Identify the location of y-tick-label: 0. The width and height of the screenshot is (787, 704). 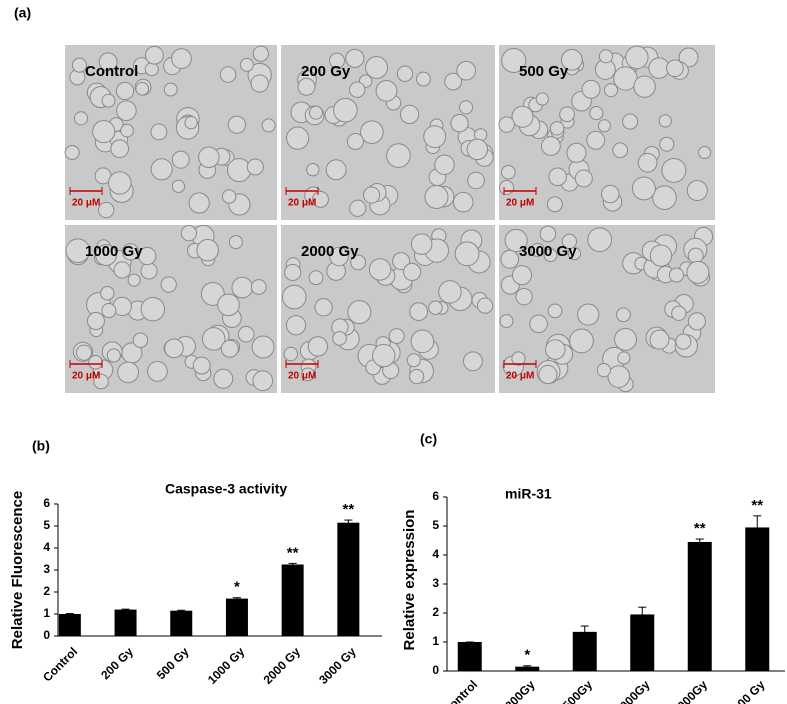
(435, 670).